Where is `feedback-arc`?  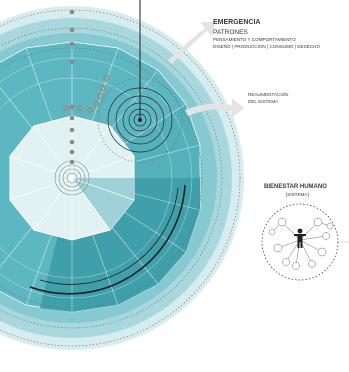 feedback-arc is located at coordinates (107, 239).